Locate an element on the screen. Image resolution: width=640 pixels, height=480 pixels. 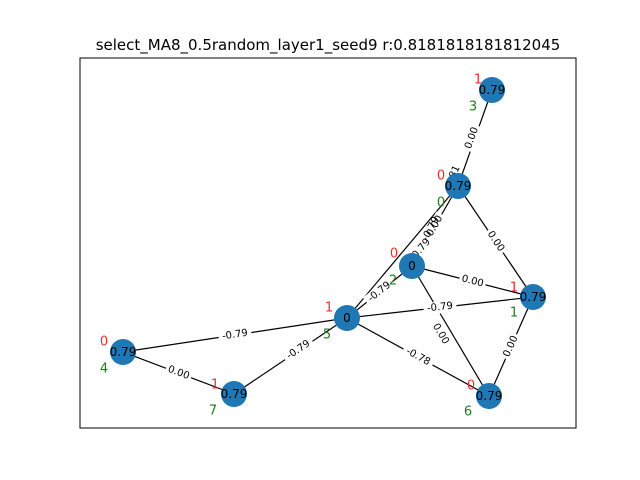
graph-node-n5: 0.790 4 is located at coordinates (118, 356).